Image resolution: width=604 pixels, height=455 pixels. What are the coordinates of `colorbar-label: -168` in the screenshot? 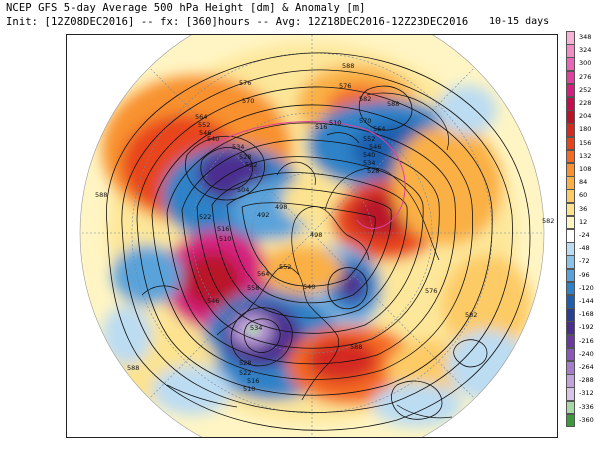 It's located at (586, 314).